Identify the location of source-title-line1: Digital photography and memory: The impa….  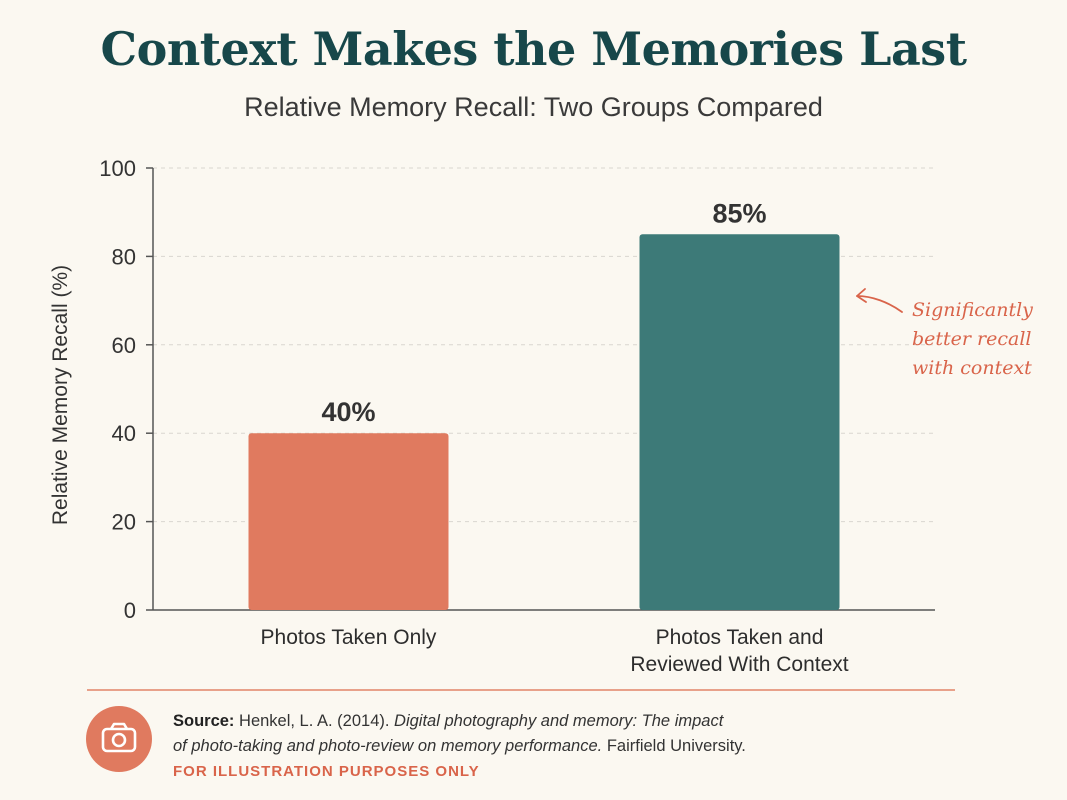
(559, 721).